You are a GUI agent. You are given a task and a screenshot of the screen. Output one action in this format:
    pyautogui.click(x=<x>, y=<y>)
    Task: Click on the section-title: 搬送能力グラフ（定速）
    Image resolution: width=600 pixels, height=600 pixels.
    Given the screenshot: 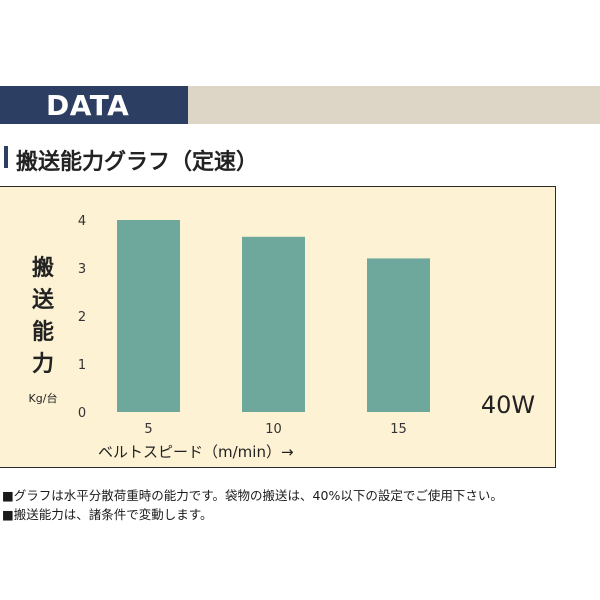 What is the action you would take?
    pyautogui.click(x=137, y=162)
    